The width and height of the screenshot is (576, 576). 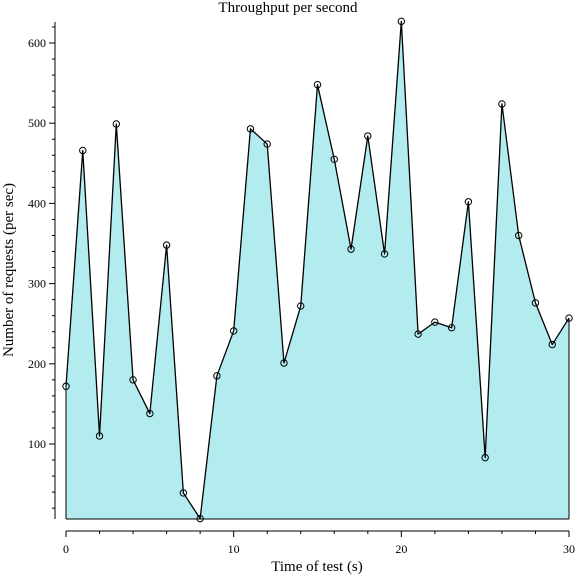 What do you see at coordinates (37, 444) in the screenshot?
I see `y-tick-label: 100` at bounding box center [37, 444].